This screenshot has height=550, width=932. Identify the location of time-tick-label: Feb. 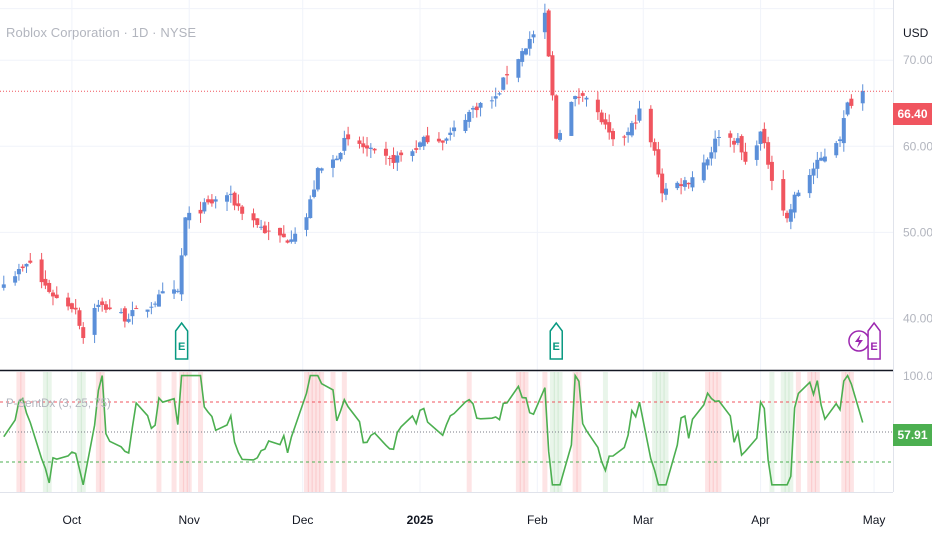
(537, 520).